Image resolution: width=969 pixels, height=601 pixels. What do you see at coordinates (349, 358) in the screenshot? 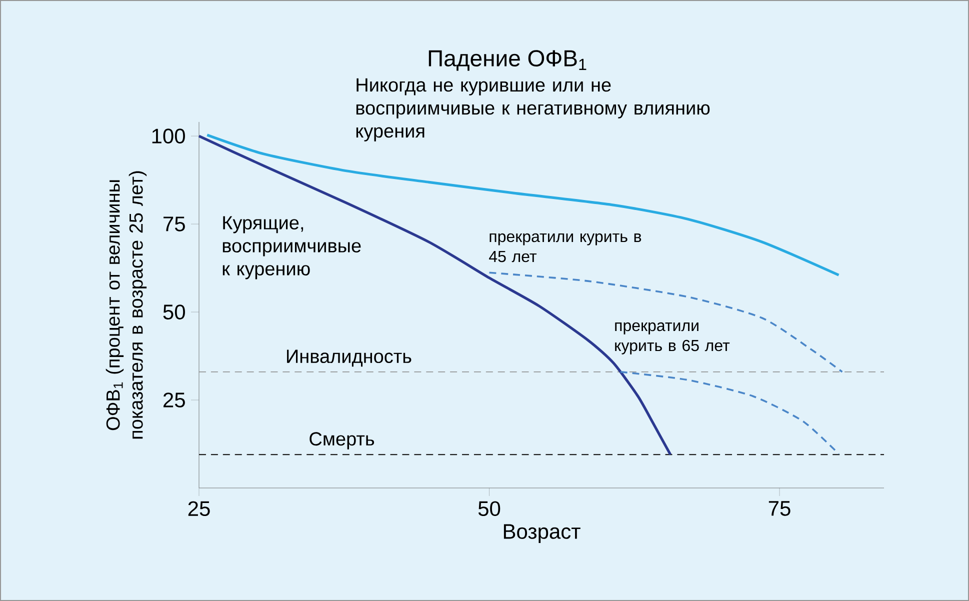
I see `ref-line-label: Инвалидность` at bounding box center [349, 358].